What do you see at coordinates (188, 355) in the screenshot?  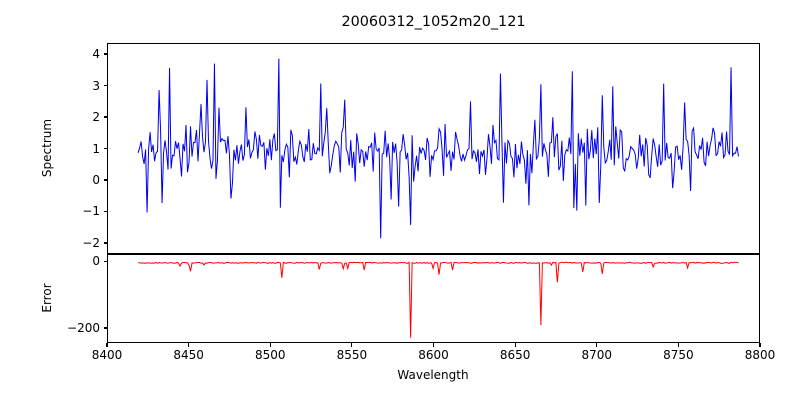 I see `x-tick-label: 8450` at bounding box center [188, 355].